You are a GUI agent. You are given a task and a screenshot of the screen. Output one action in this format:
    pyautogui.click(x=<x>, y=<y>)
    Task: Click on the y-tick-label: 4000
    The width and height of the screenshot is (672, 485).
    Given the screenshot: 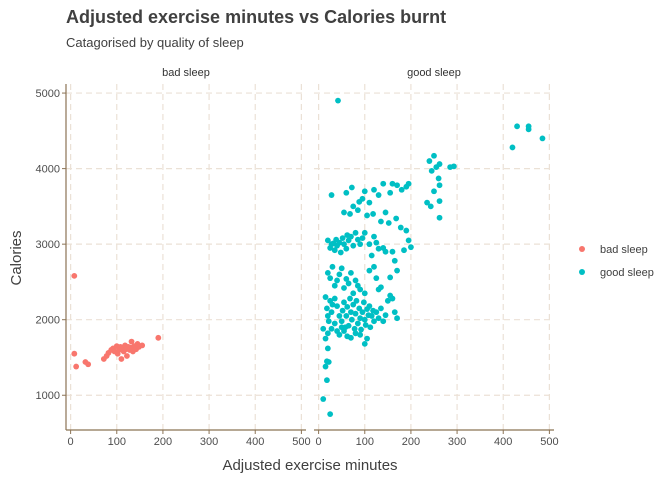 What is the action you would take?
    pyautogui.click(x=48, y=170)
    